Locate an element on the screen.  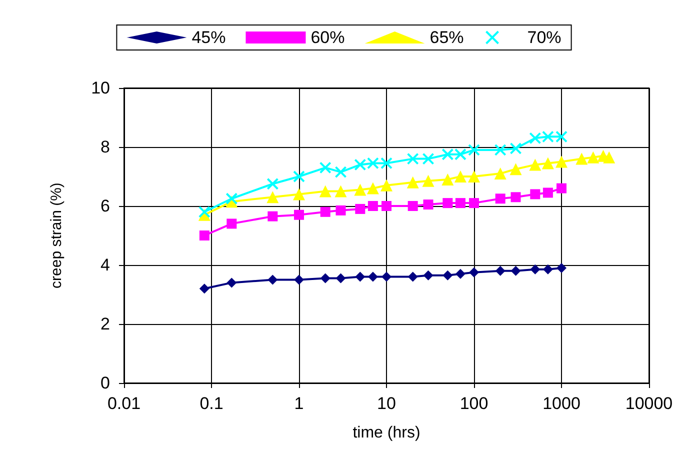
x-tick-label: 0.1 is located at coordinates (212, 403).